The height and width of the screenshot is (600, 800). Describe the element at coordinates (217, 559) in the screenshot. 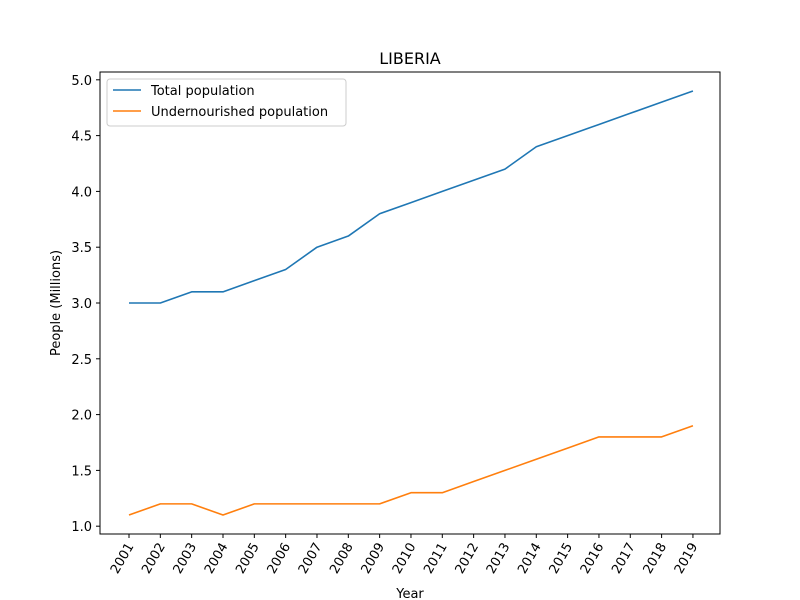

I see `x-tick-label: 2004` at that location.